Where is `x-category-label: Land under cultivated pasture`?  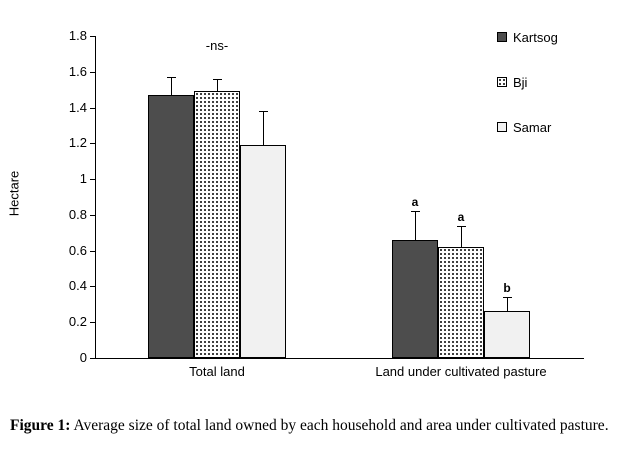 x-category-label: Land under cultivated pasture is located at coordinates (461, 371).